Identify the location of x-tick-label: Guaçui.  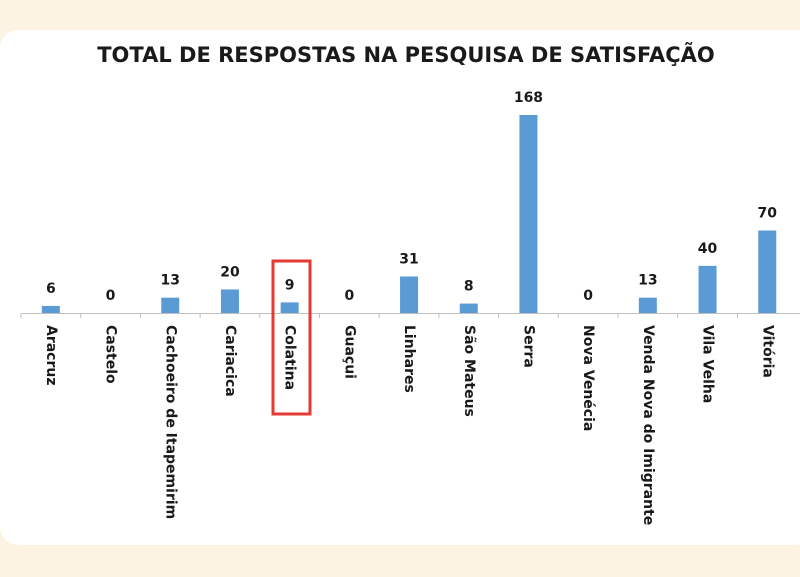
(349, 352).